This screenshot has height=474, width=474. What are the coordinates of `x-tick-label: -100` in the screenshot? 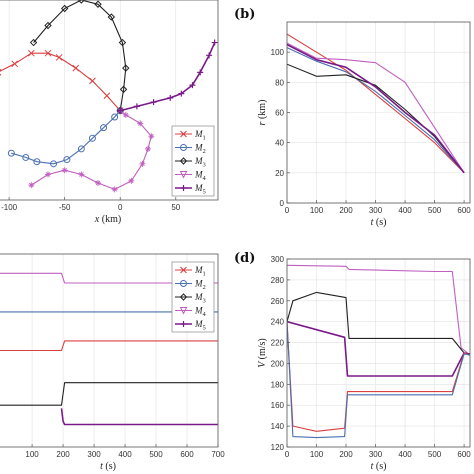 It's located at (9, 207).